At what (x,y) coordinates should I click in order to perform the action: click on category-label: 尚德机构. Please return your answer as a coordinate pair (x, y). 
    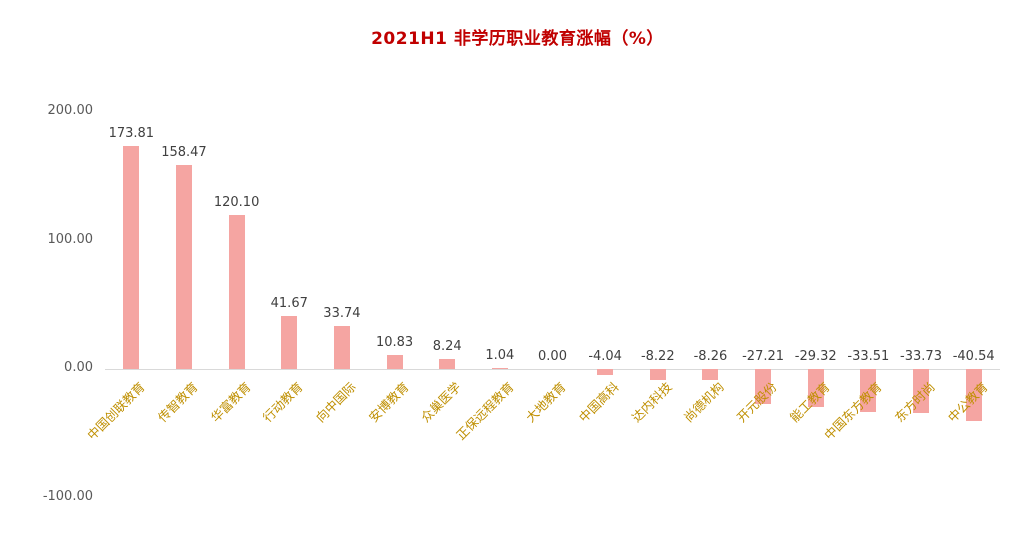
    Looking at the image, I should click on (704, 402).